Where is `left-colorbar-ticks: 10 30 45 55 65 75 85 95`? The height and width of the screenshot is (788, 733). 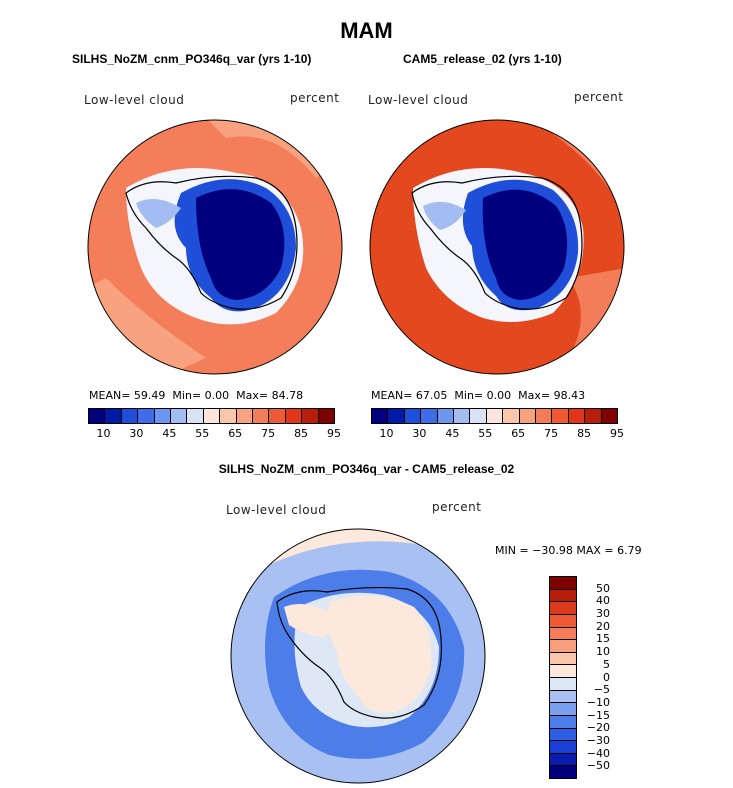 left-colorbar-ticks: 10 30 45 55 65 75 85 95 is located at coordinates (214, 434).